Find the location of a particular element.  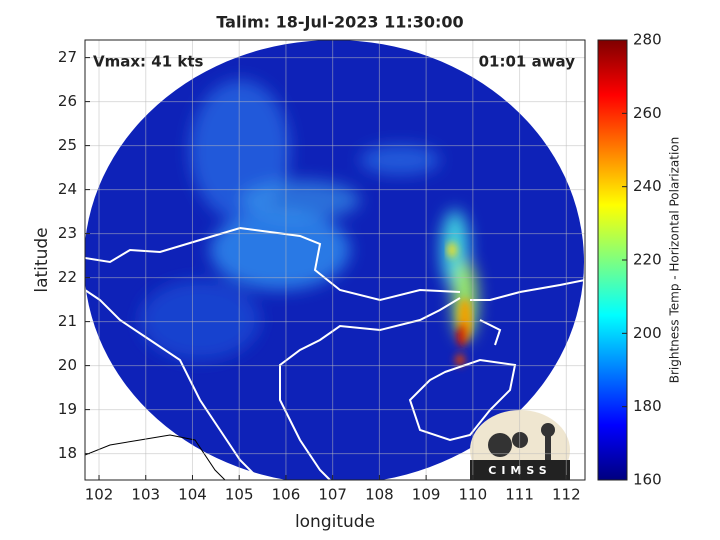

y-axis-label: latitude is located at coordinates (42, 259).